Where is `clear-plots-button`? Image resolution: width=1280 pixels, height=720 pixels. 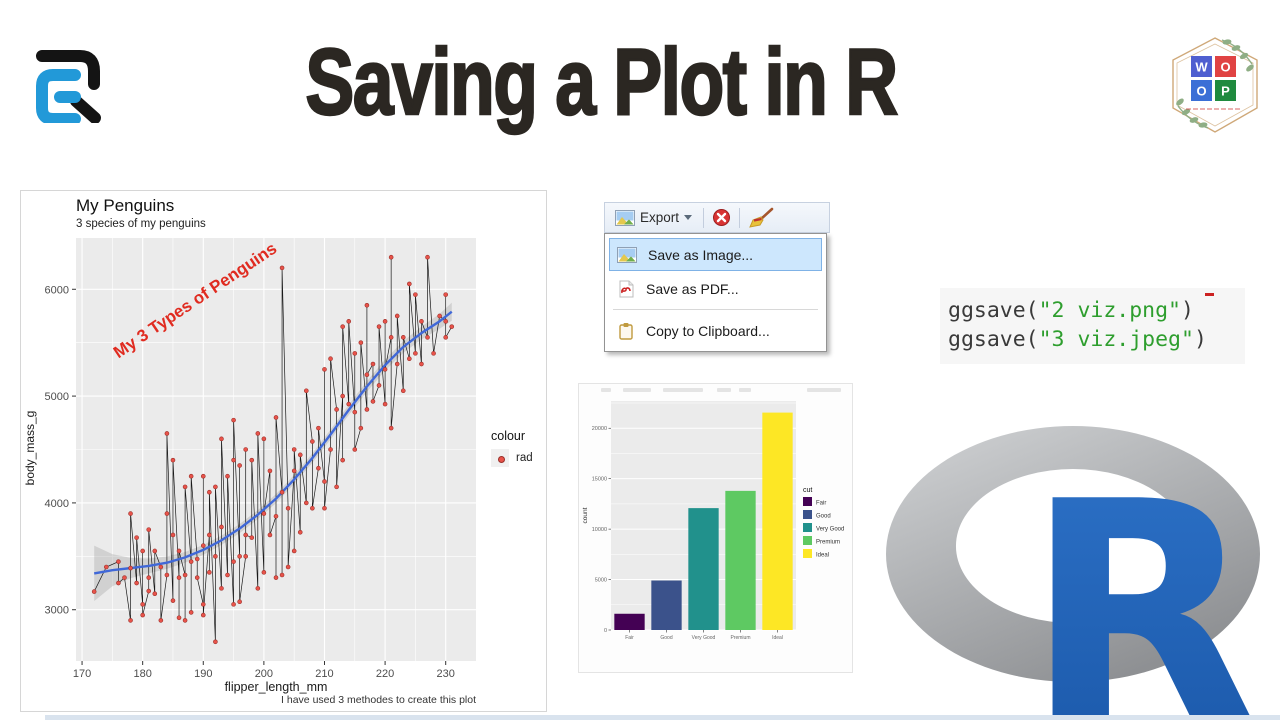 clear-plots-button is located at coordinates (761, 218).